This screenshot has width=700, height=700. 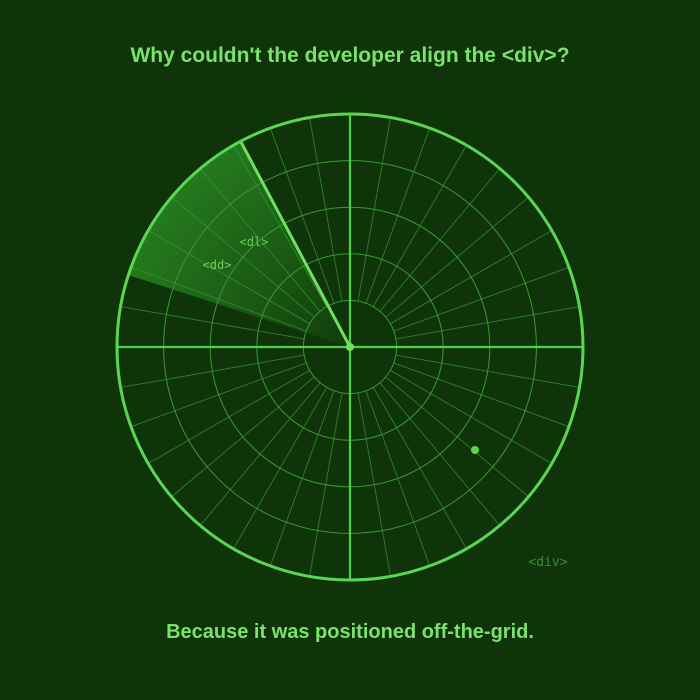 I want to click on blip-dd-label: <dd>, so click(x=217, y=265).